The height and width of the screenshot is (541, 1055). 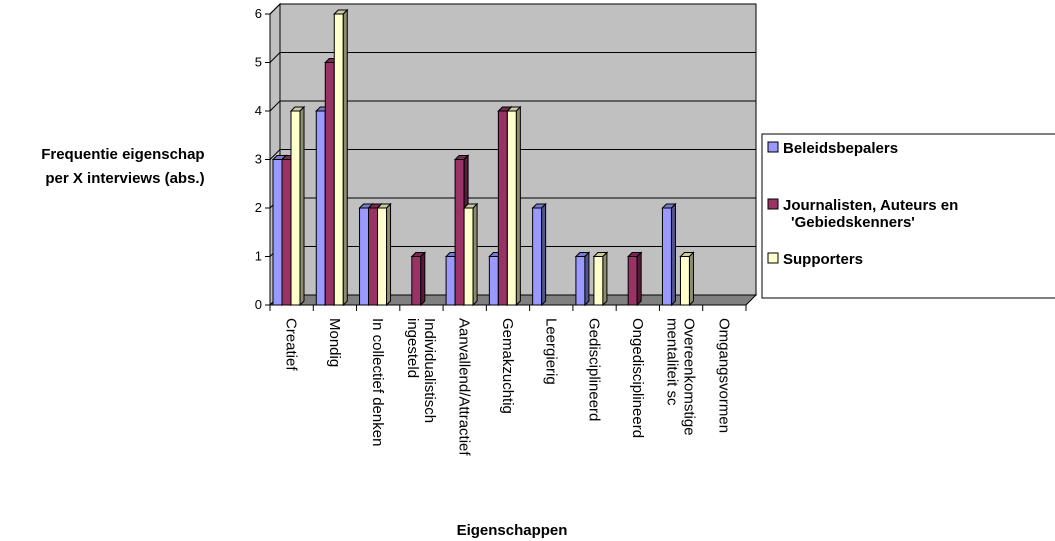 I want to click on x-tick-label: ingesteld, so click(x=412, y=348).